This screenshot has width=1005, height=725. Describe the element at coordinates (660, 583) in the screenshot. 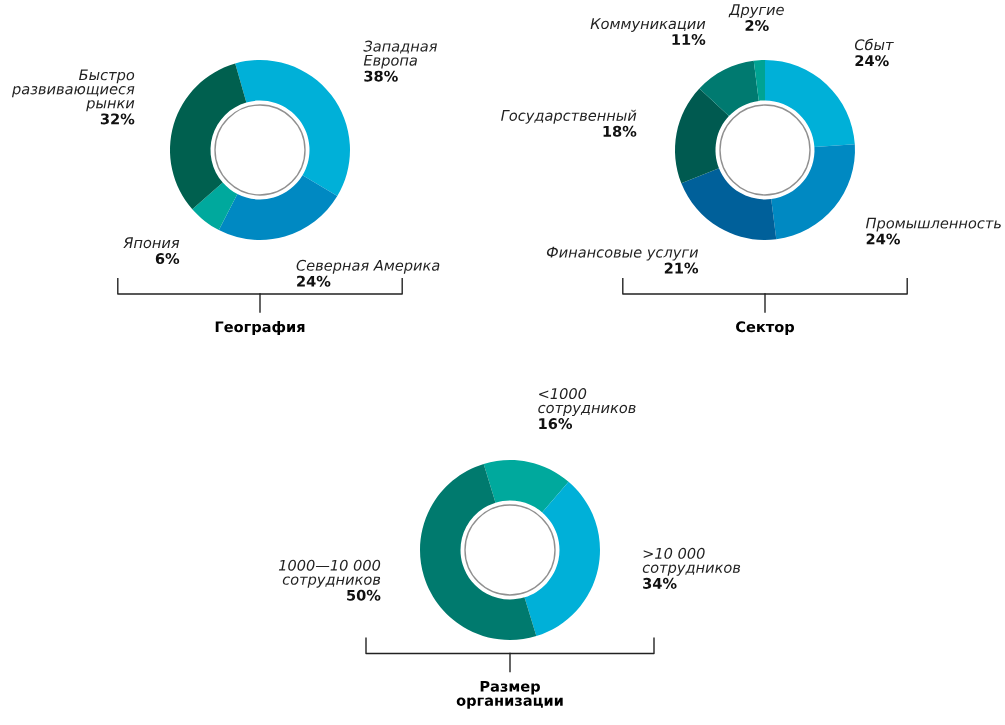

I see `data-label: 34%` at that location.